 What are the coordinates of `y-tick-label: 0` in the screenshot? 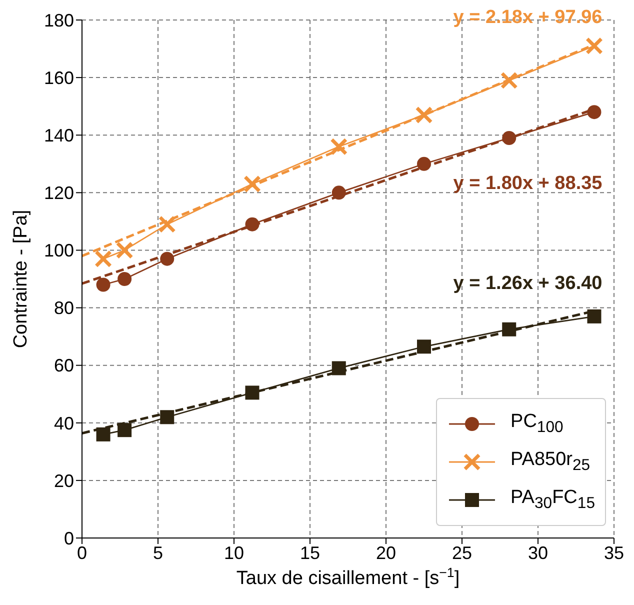 It's located at (69, 538).